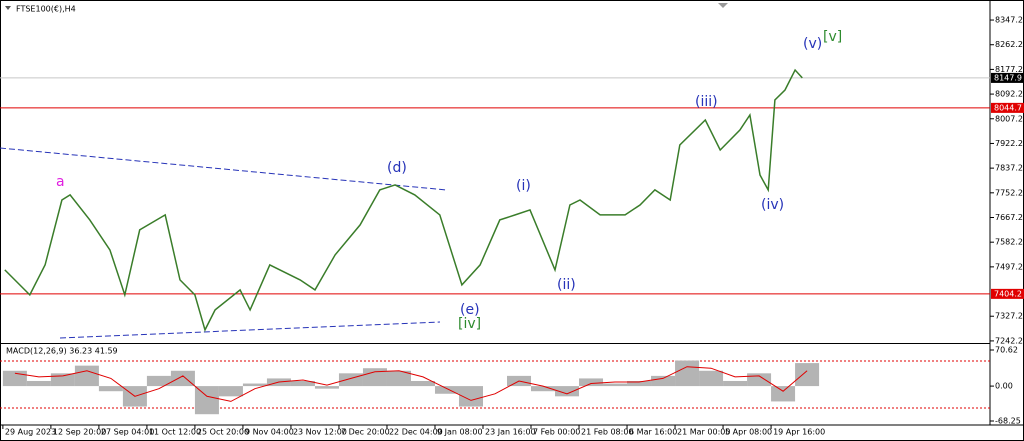  I want to click on x-tick-label: 7 Dec 20:00, so click(365, 432).